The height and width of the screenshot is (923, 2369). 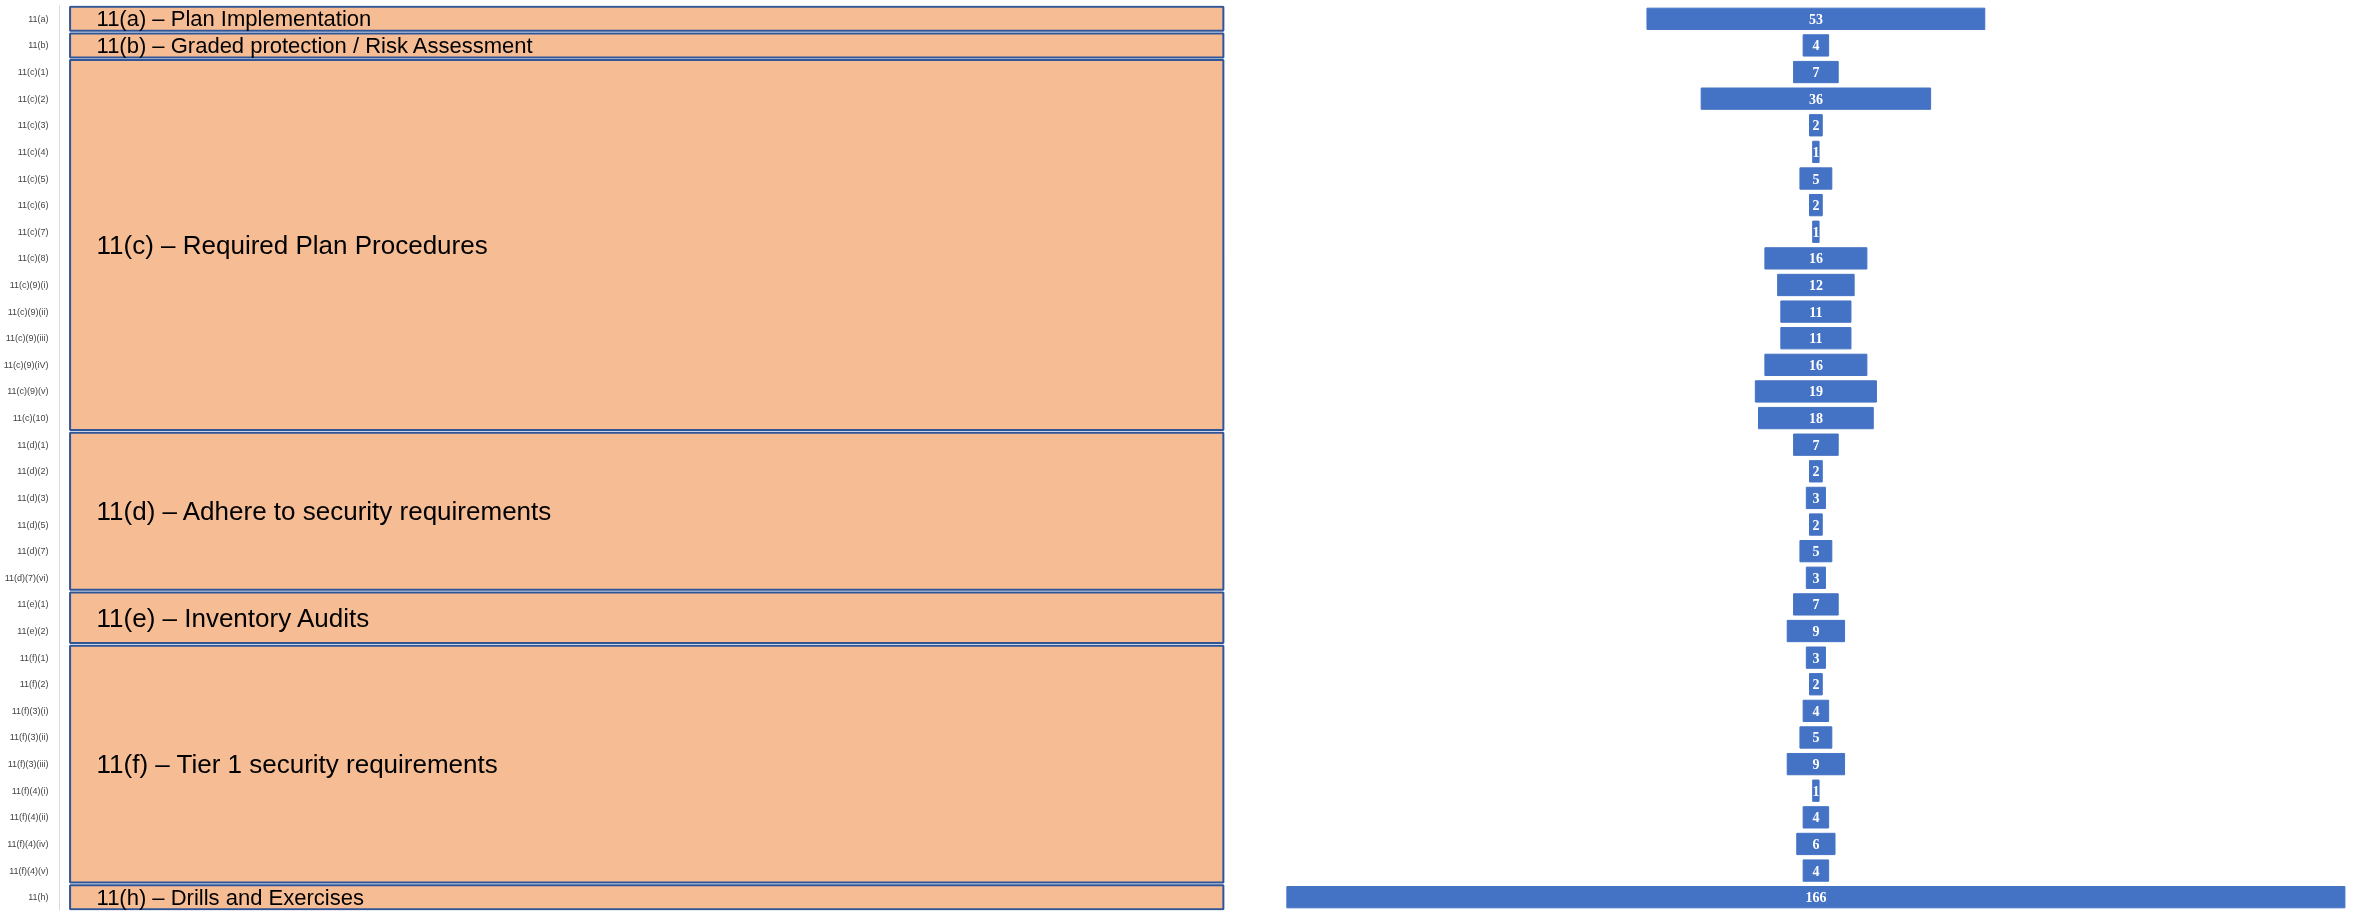 I want to click on category-label: 11(f)(4)(iv), so click(x=28, y=843).